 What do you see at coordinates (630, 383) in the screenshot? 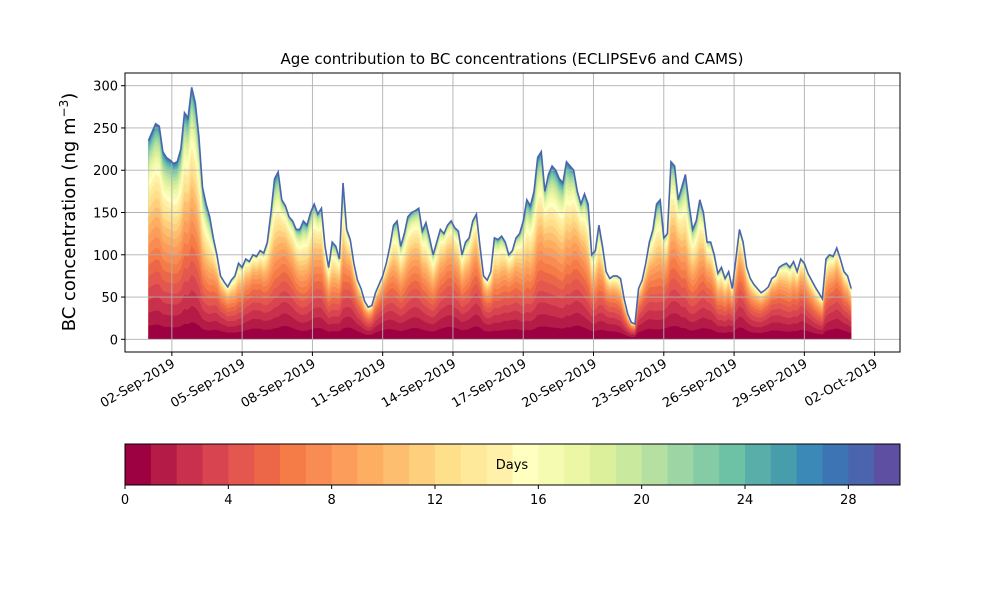
I see `x-tick-label: 23-Sep-2019` at bounding box center [630, 383].